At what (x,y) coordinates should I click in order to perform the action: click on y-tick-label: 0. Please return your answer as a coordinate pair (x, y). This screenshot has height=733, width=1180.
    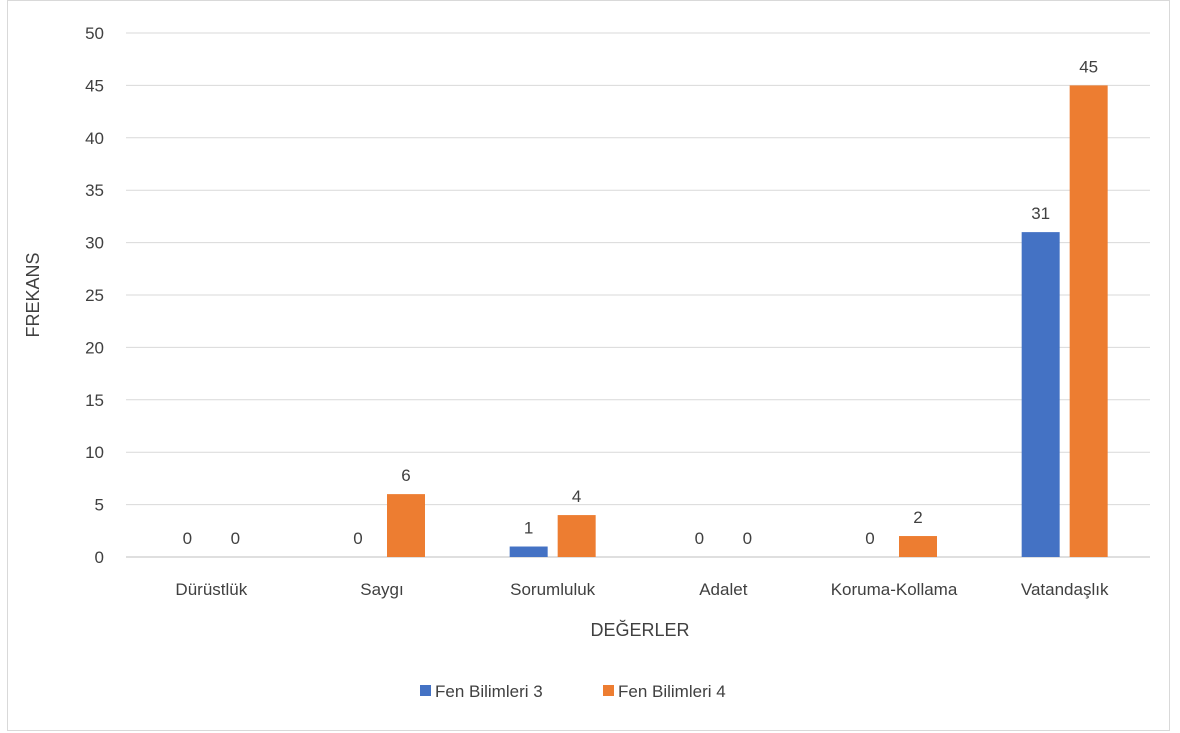
    Looking at the image, I should click on (99, 557).